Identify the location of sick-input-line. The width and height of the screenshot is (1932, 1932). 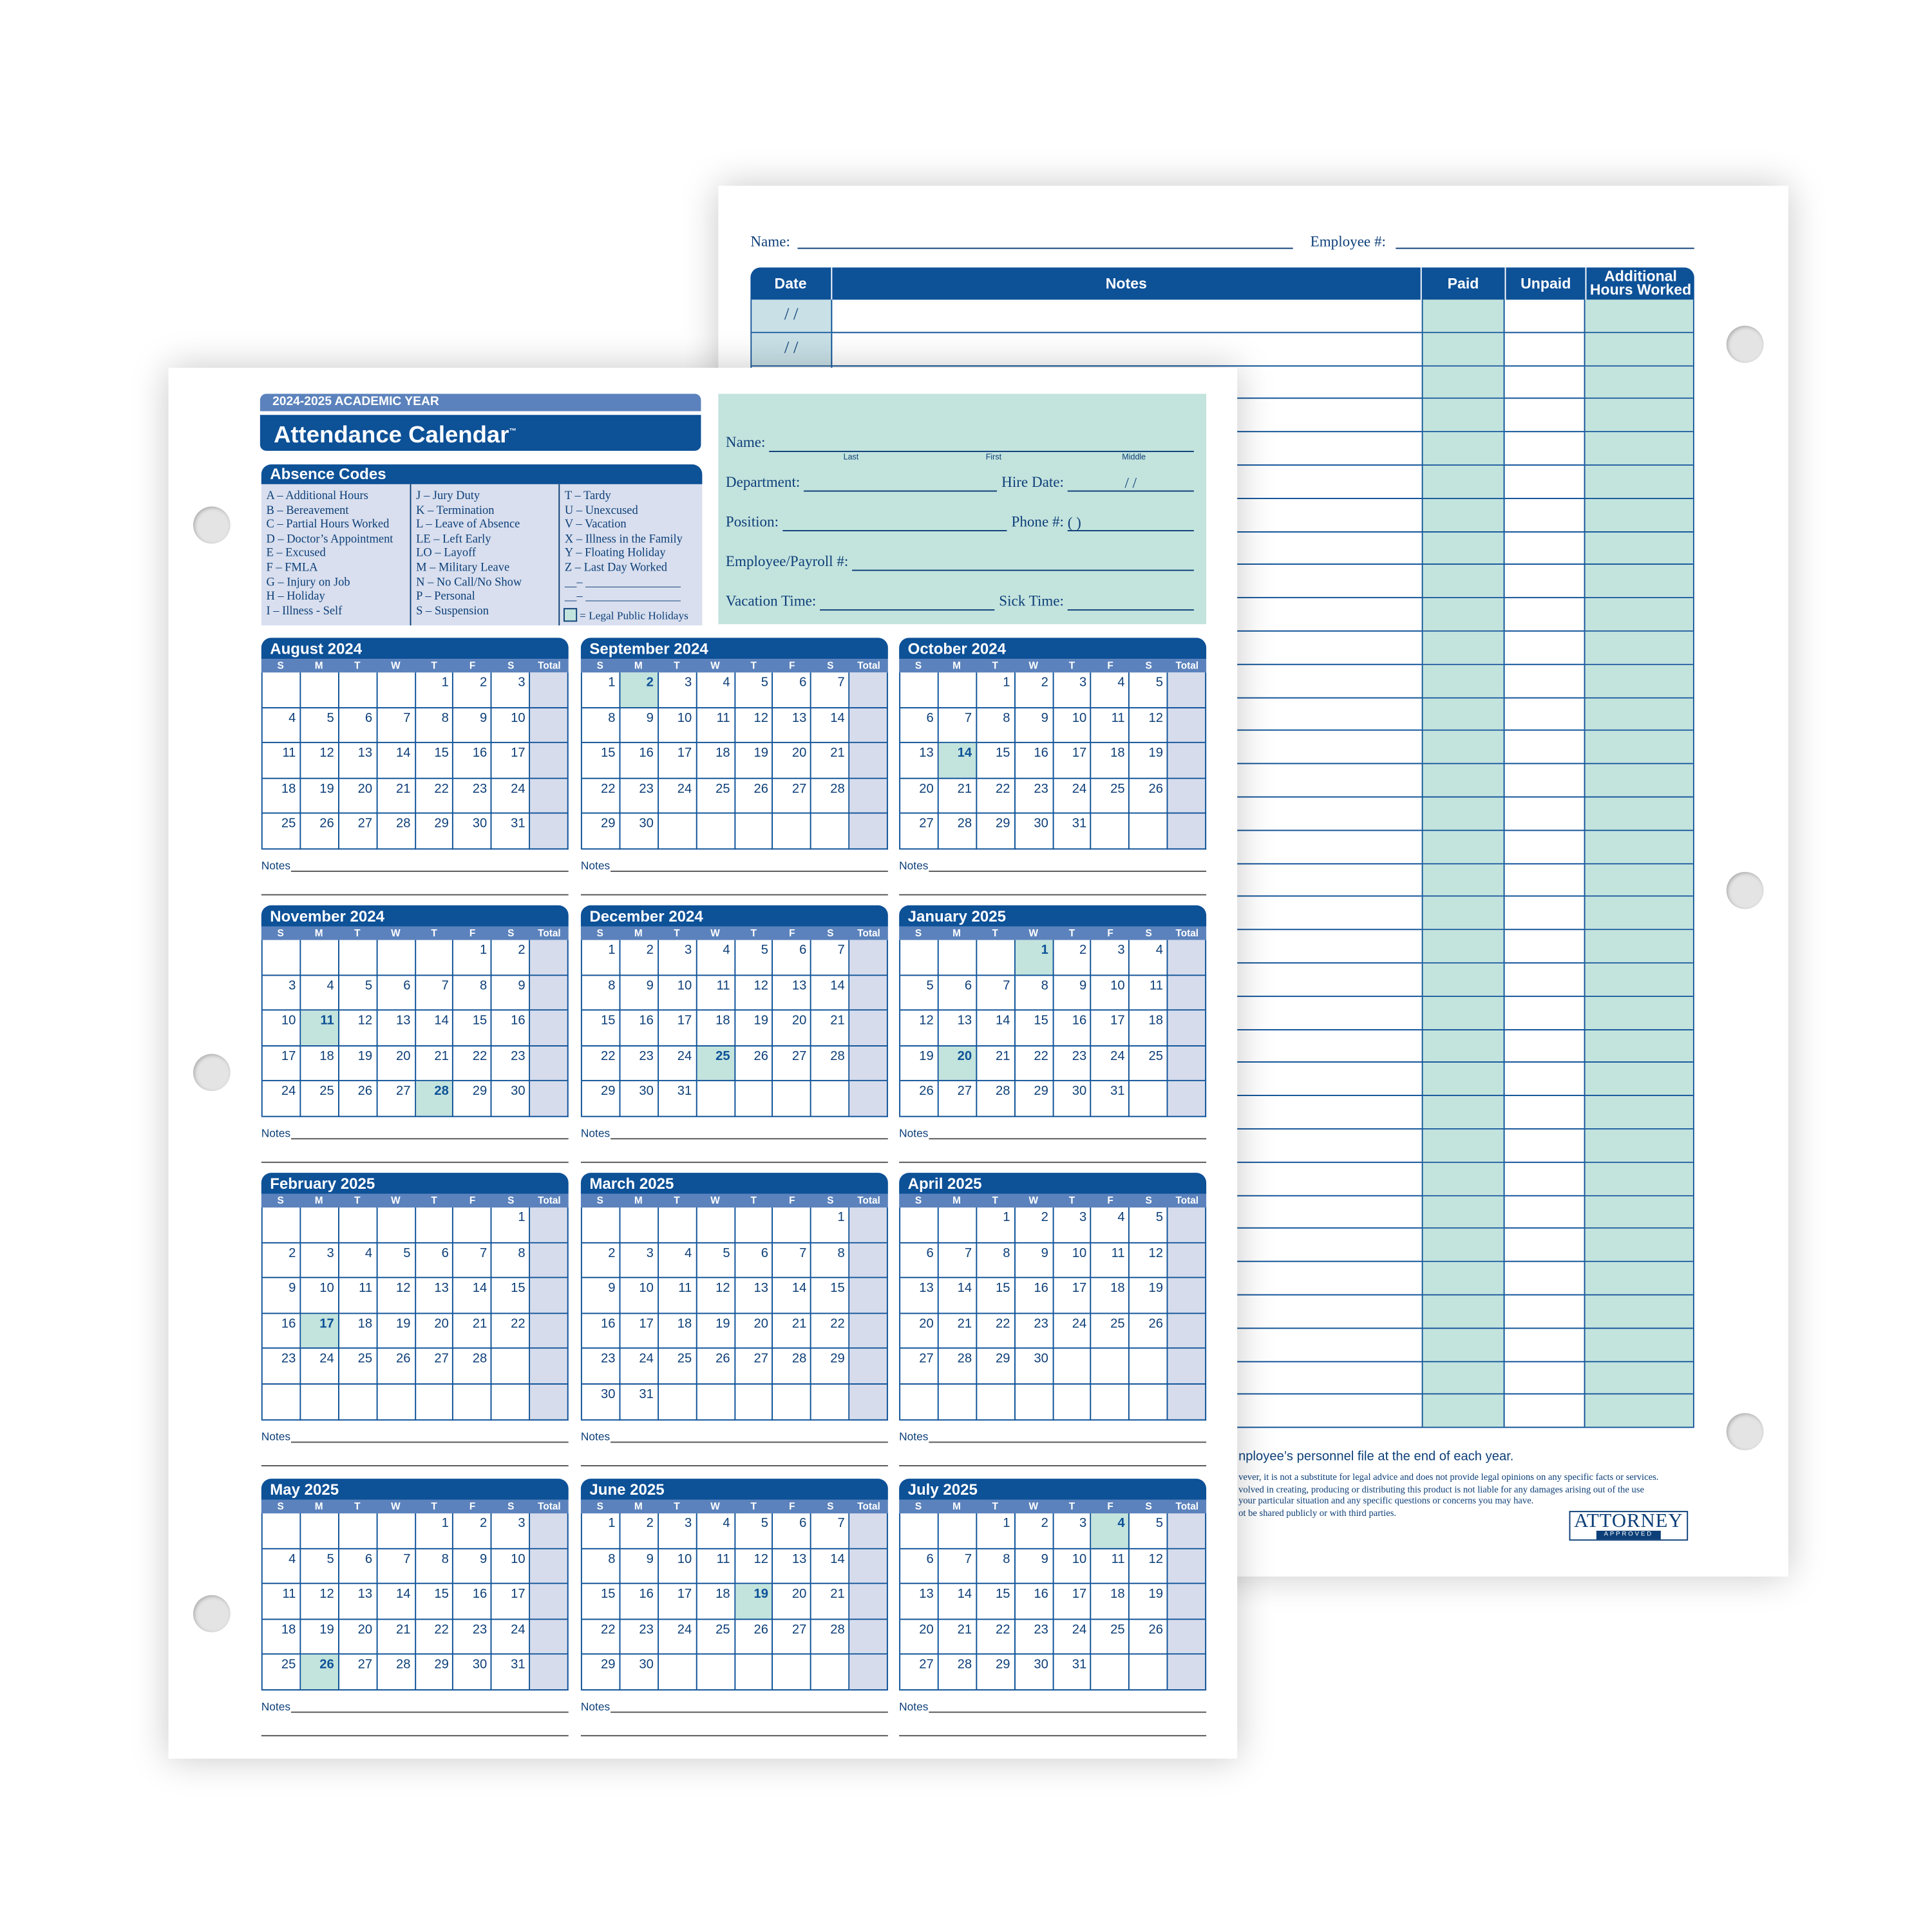
(1130, 604).